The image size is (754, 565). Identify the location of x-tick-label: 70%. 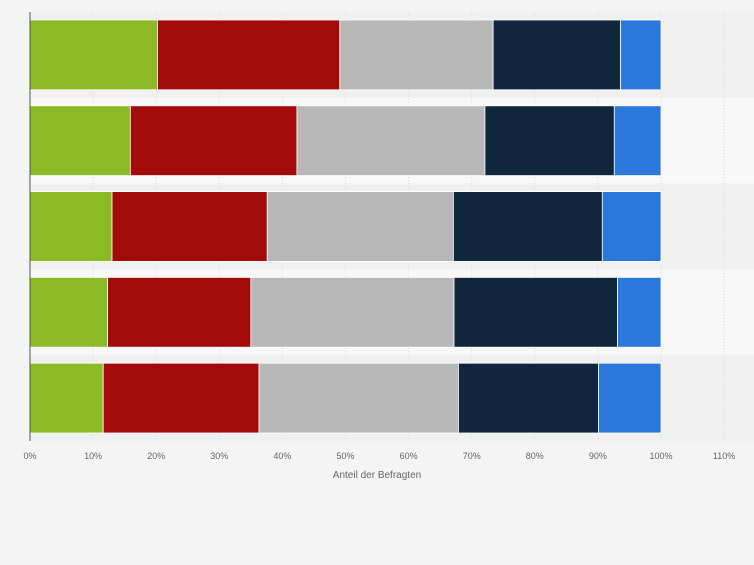
(472, 456).